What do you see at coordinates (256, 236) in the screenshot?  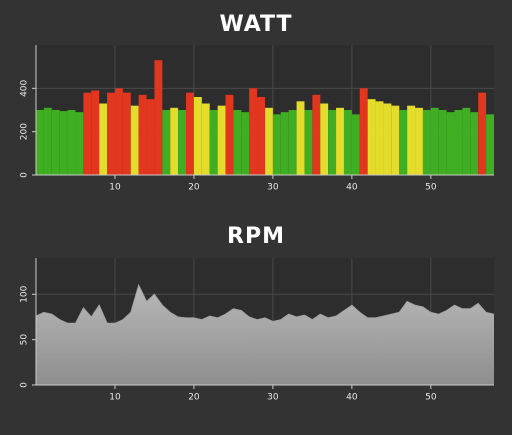 I see `chart-title: RPM` at bounding box center [256, 236].